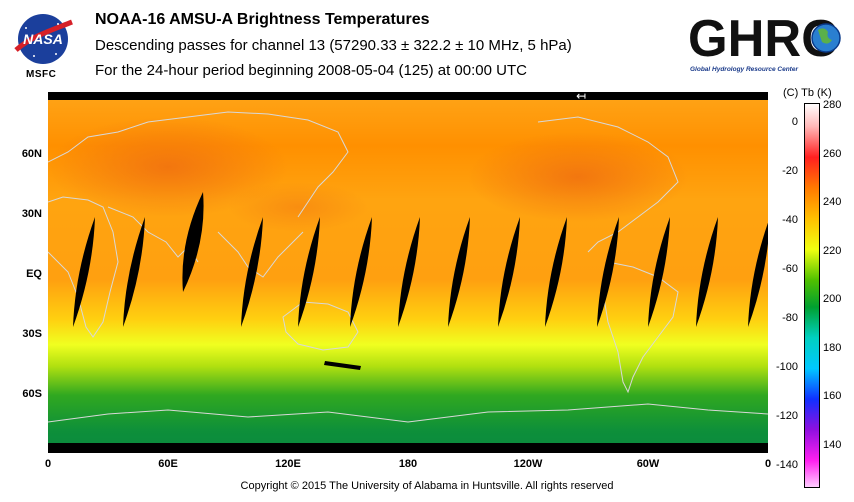 The height and width of the screenshot is (502, 854). What do you see at coordinates (832, 444) in the screenshot?
I see `colorbar-kelvin-tick: 140` at bounding box center [832, 444].